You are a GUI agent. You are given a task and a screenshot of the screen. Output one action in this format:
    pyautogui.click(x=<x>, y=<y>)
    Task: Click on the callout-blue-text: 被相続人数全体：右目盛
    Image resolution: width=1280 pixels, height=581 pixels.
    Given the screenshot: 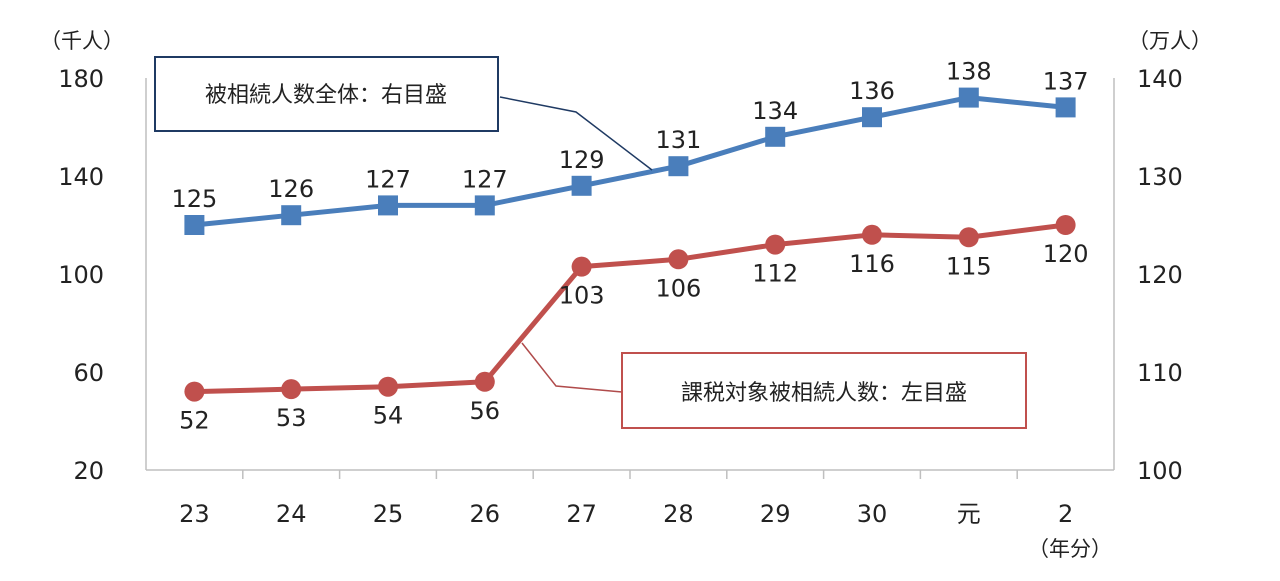 What is the action you would take?
    pyautogui.click(x=326, y=95)
    